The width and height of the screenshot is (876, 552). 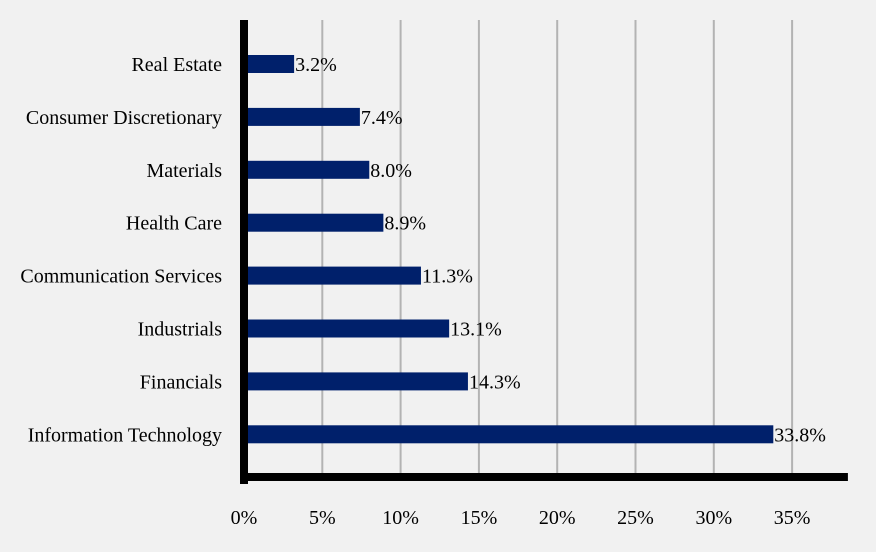 I want to click on value-label: 33.8%, so click(x=800, y=435).